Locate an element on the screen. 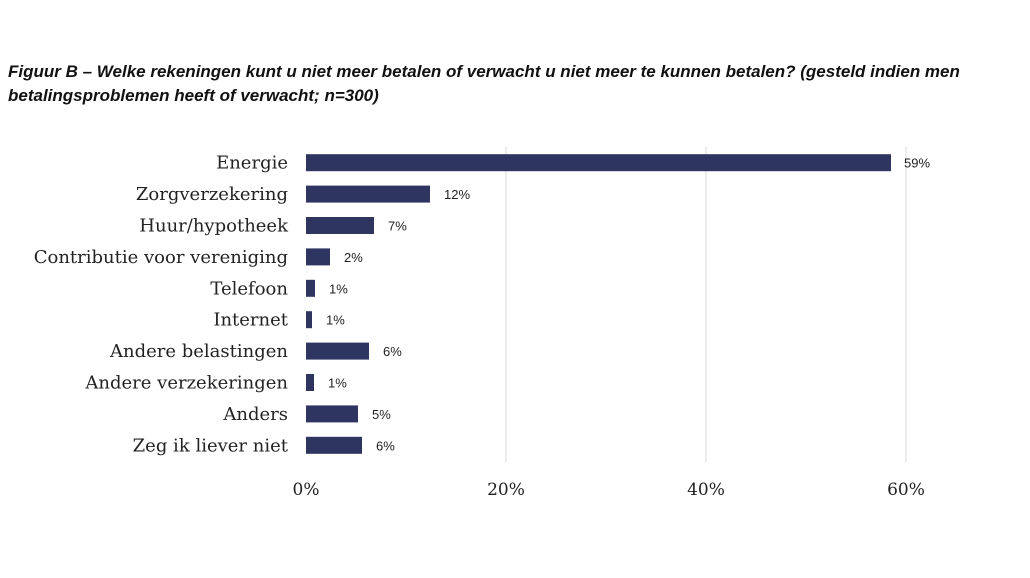 The height and width of the screenshot is (578, 1030). value-label: 59% is located at coordinates (917, 163).